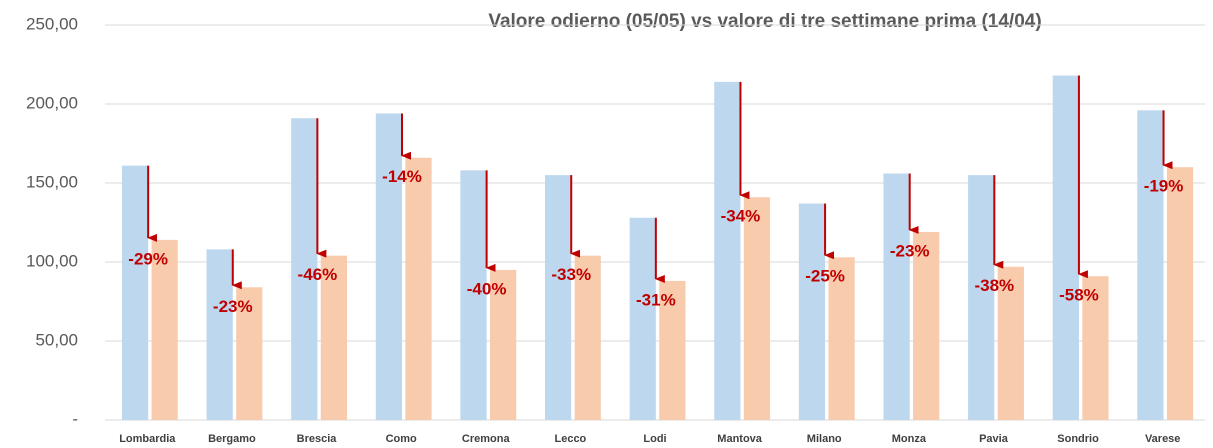  What do you see at coordinates (570, 439) in the screenshot?
I see `x-tick-label: Lecco` at bounding box center [570, 439].